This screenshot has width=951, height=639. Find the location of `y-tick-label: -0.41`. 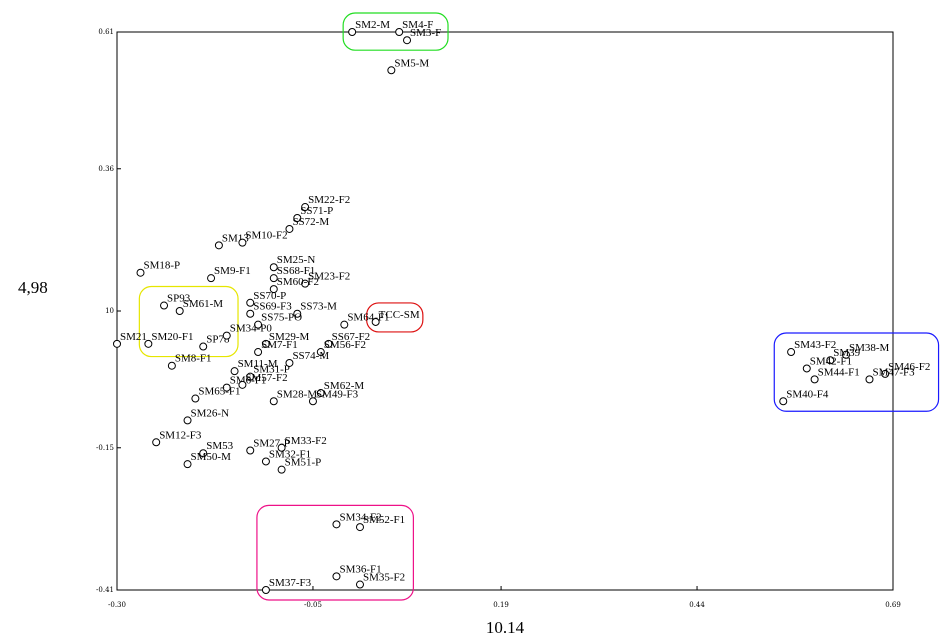

y-tick-label: -0.41 is located at coordinates (105, 590).